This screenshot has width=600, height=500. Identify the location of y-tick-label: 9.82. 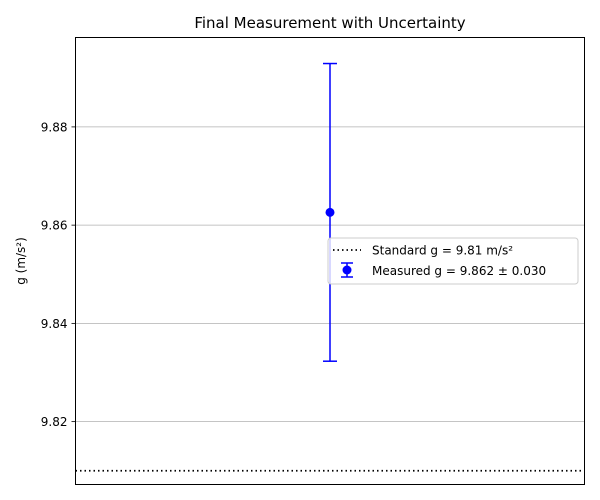
(54, 422).